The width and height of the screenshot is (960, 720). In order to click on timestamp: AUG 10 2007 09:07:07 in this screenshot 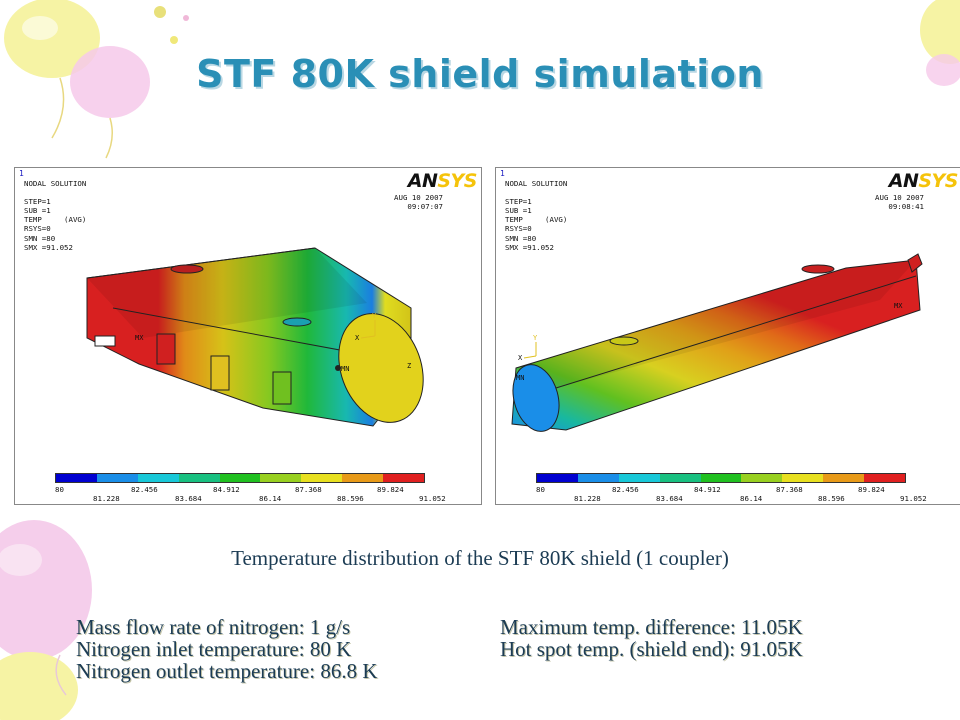, I will do `click(418, 202)`.